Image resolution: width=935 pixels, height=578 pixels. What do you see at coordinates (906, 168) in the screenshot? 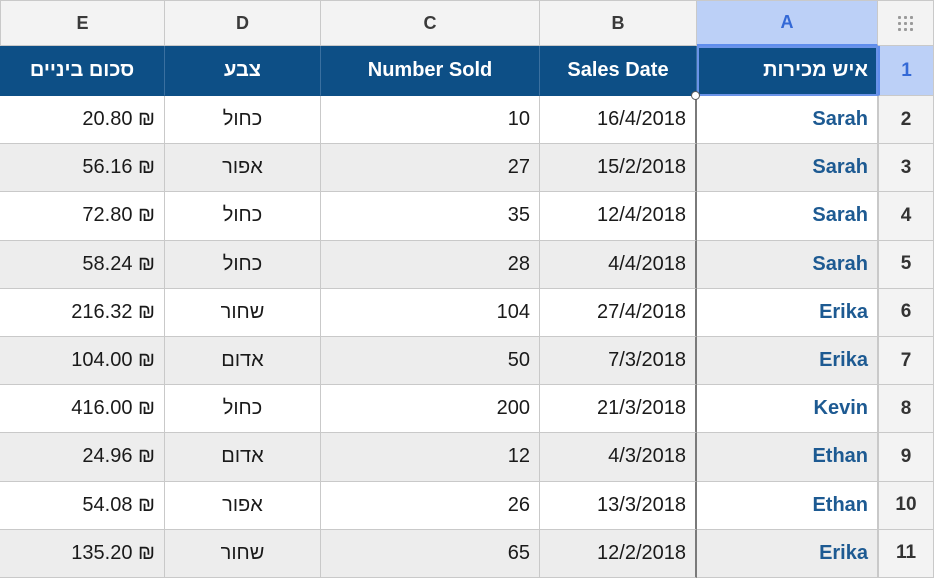
I see `row-number: 3` at bounding box center [906, 168].